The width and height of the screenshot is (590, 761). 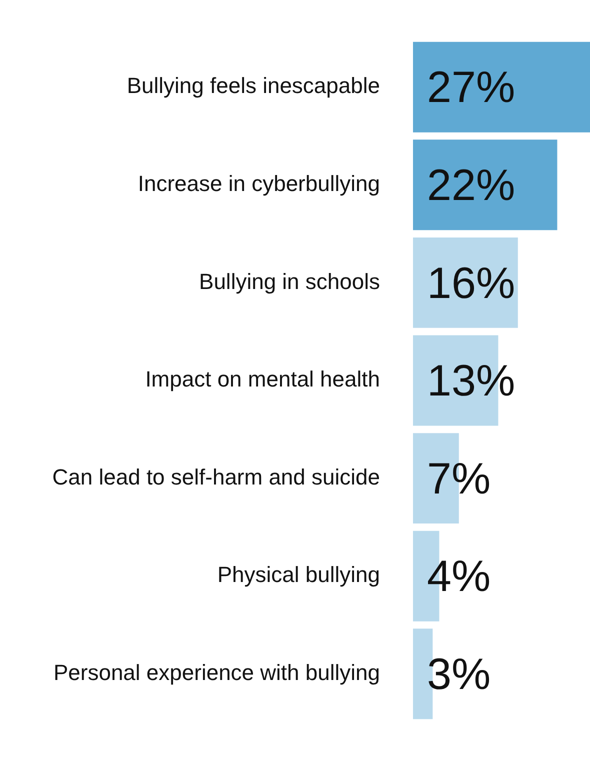 I want to click on data-label: 3%, so click(x=459, y=675).